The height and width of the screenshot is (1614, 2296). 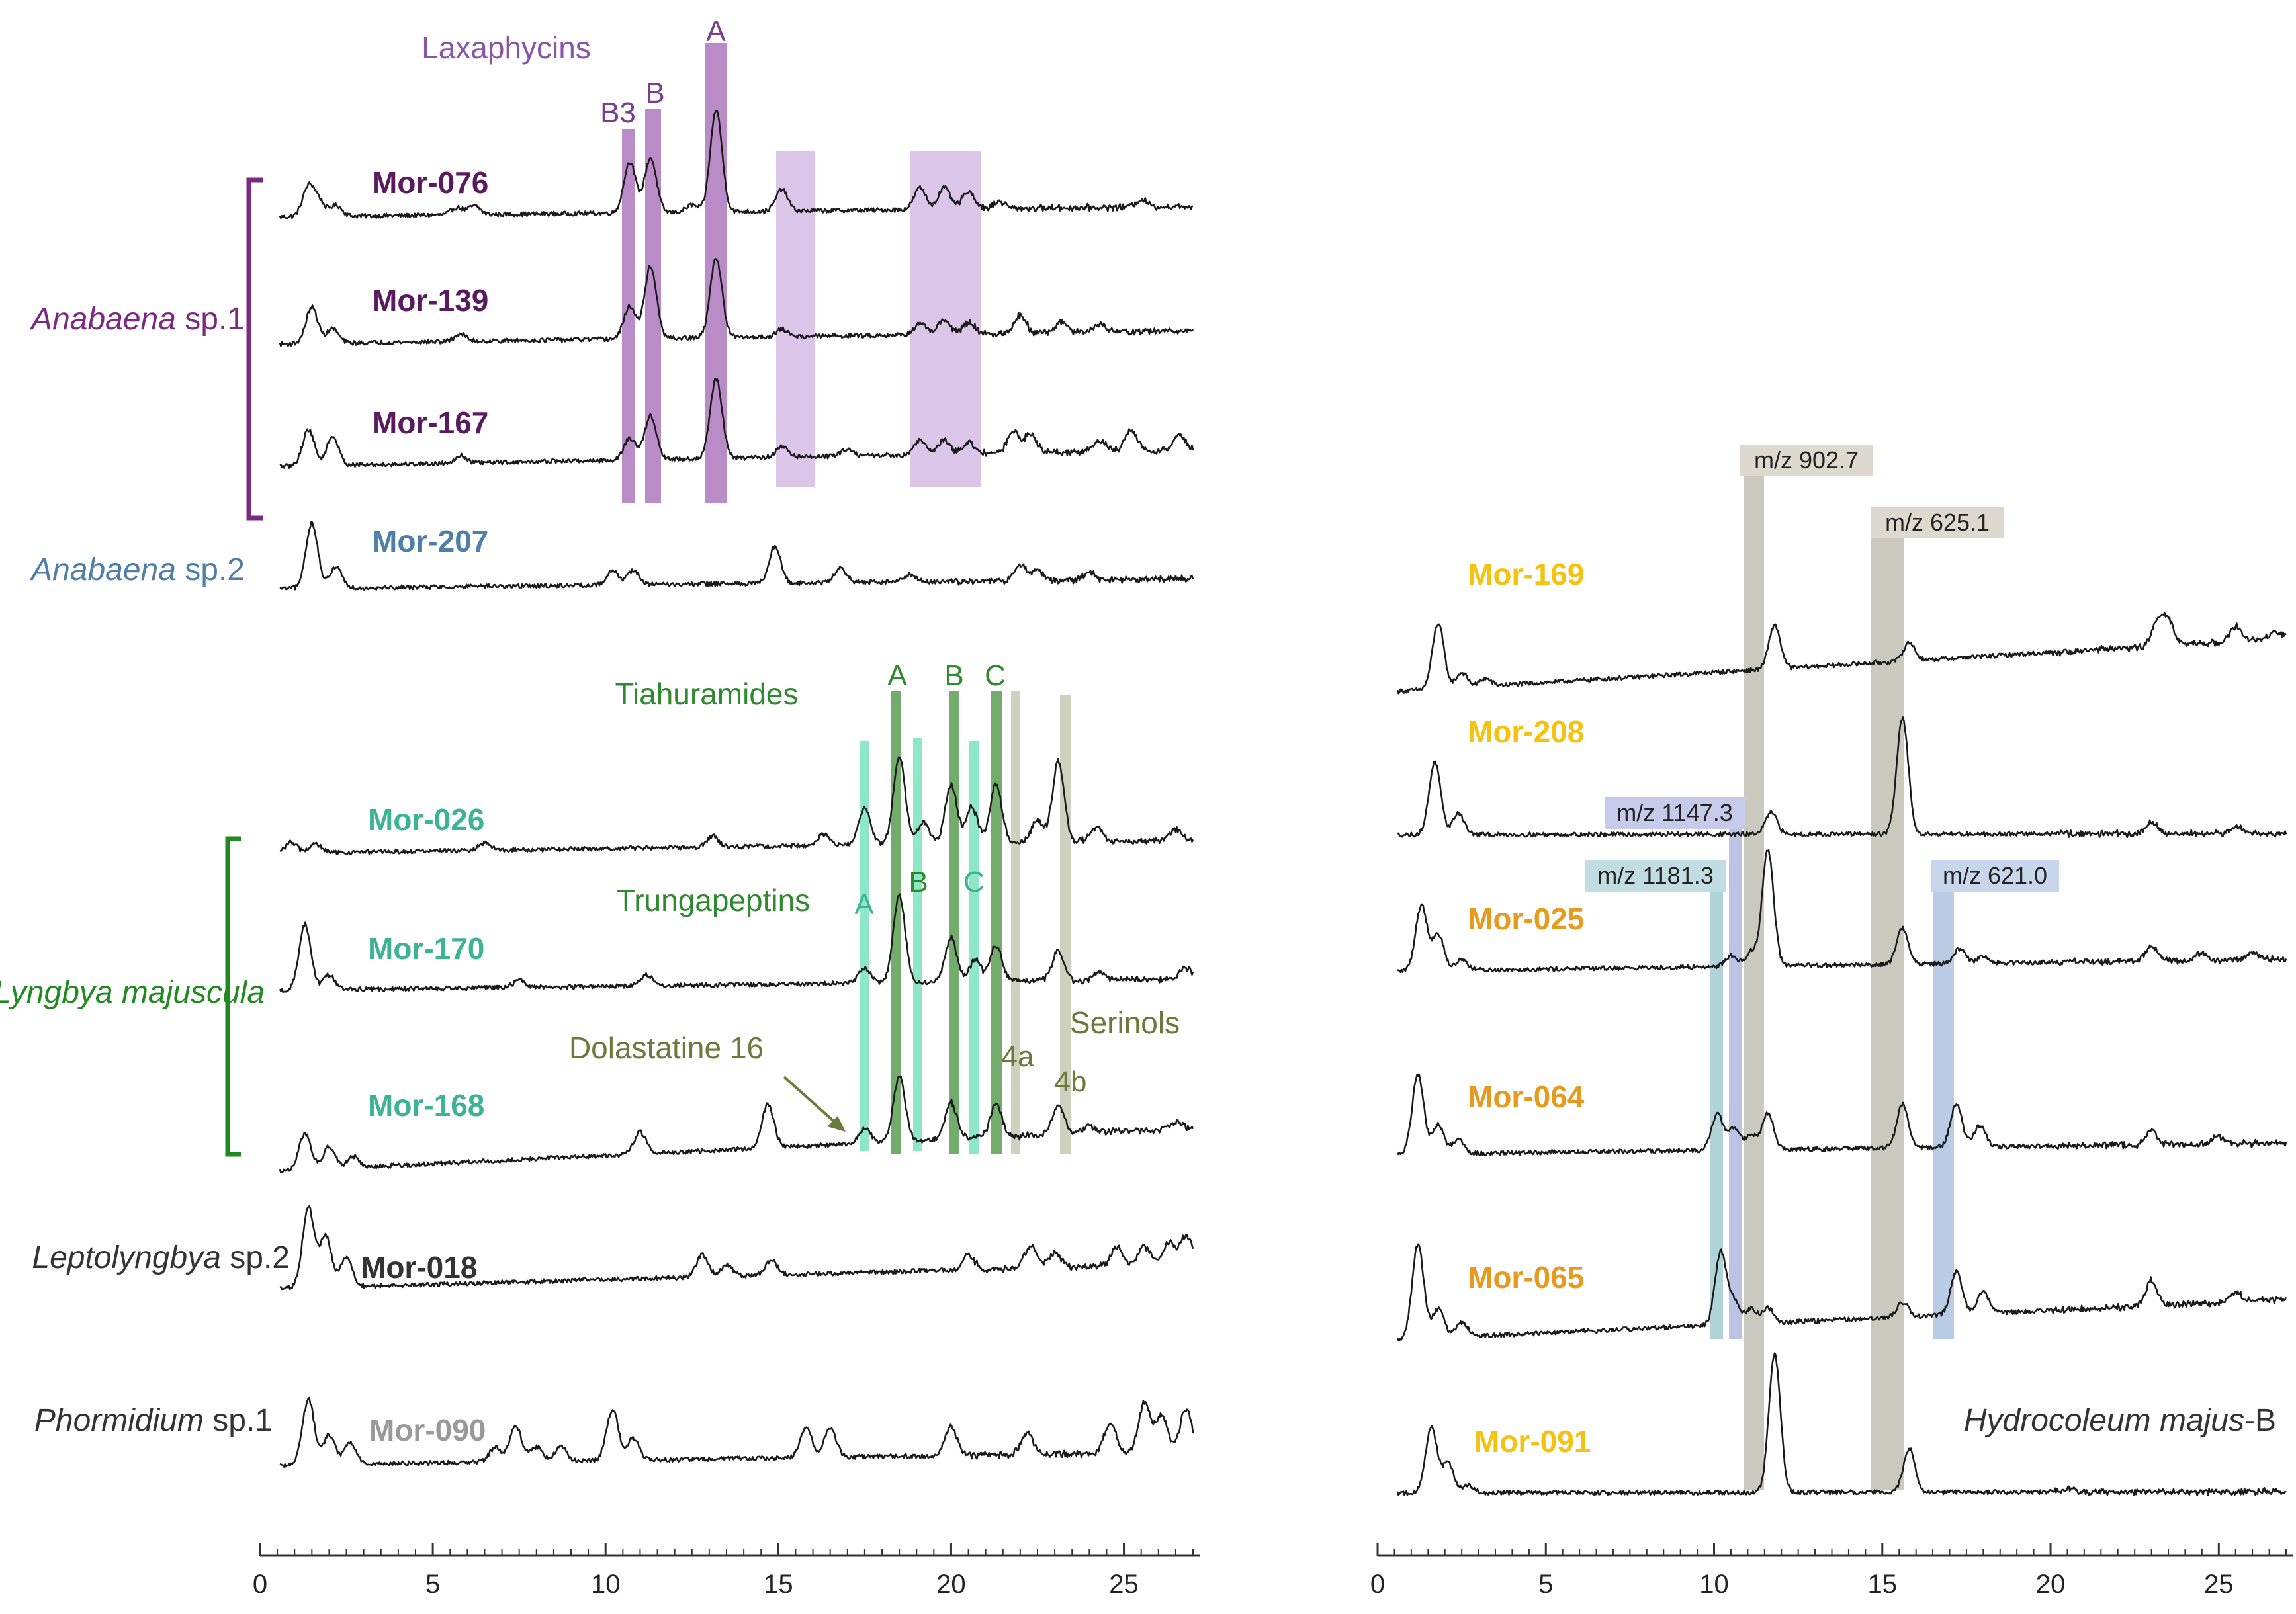 What do you see at coordinates (426, 820) in the screenshot?
I see `sample-label-mor-026: Mor-026` at bounding box center [426, 820].